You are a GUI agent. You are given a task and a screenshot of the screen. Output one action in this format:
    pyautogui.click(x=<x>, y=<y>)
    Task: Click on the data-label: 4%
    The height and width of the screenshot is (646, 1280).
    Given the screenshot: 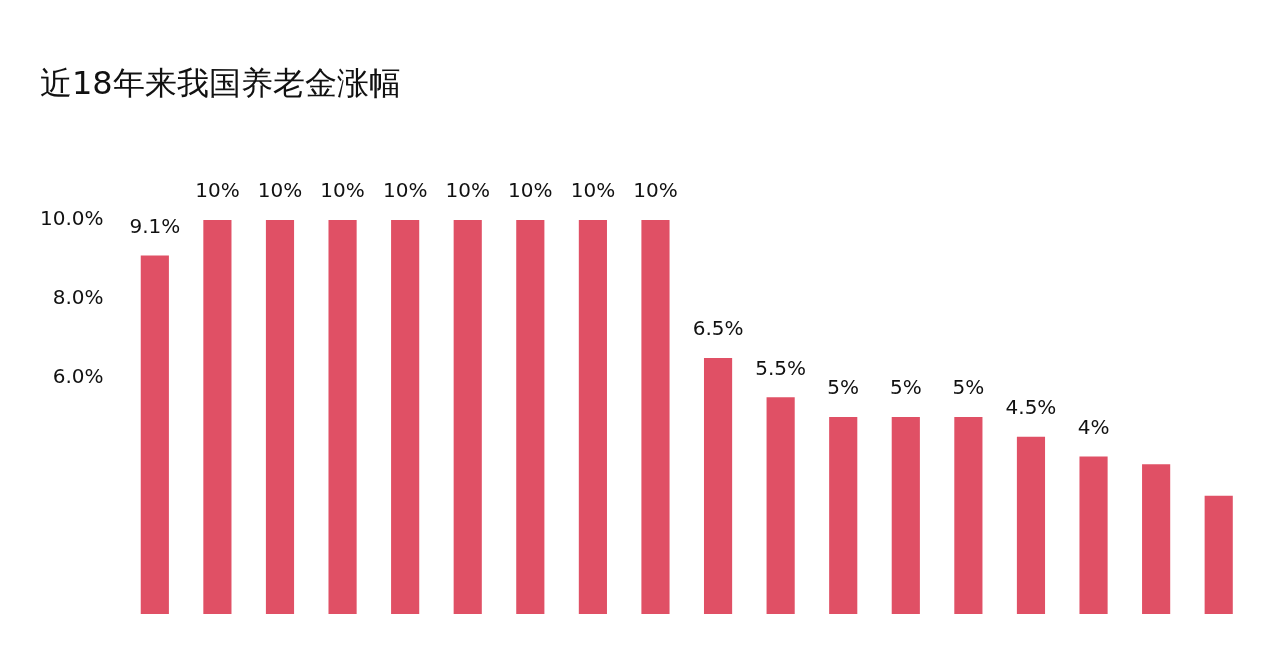 What is the action you would take?
    pyautogui.click(x=1093, y=426)
    